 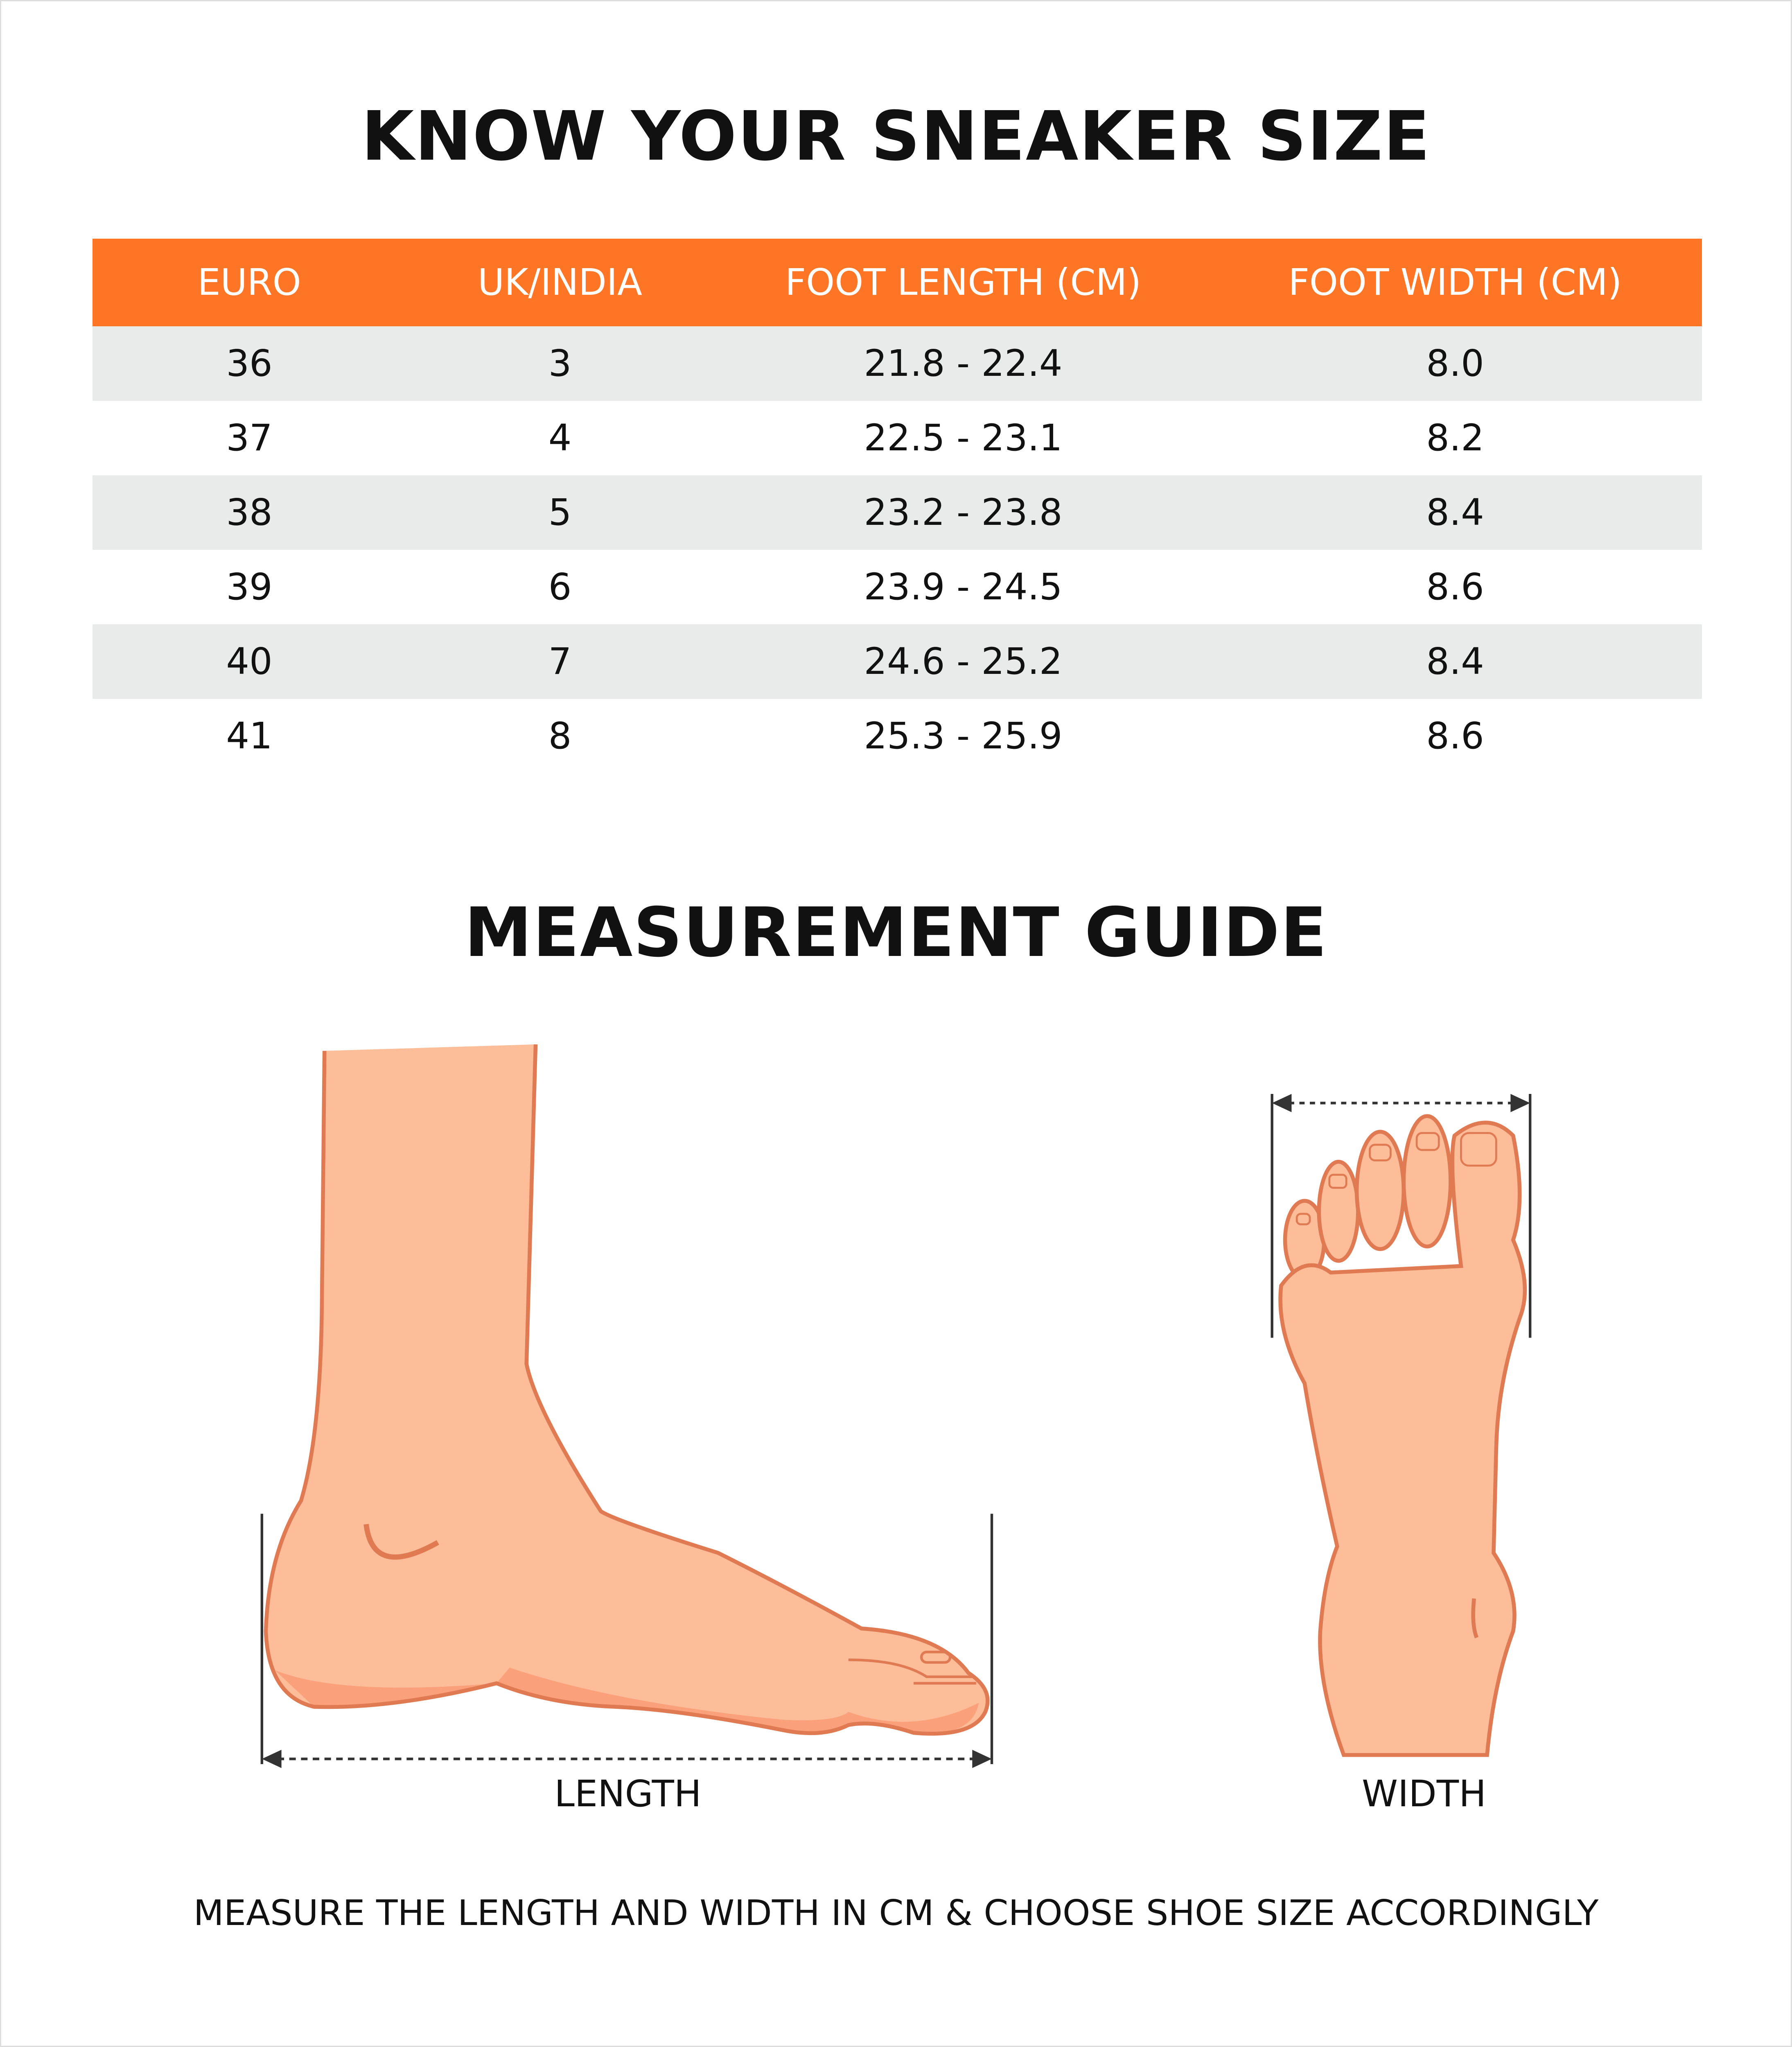 What do you see at coordinates (560, 437) in the screenshot?
I see `cell-uk-india: 4` at bounding box center [560, 437].